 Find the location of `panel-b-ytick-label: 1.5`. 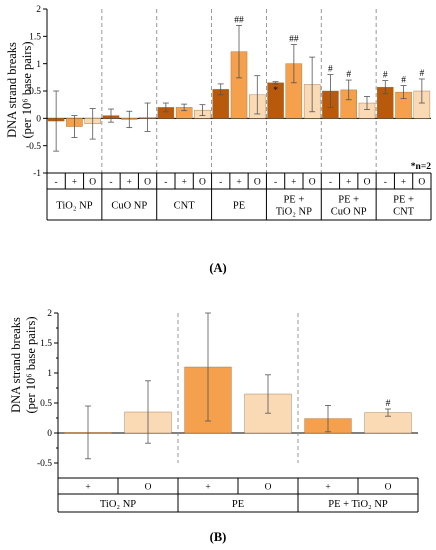

panel-b-ytick-label: 1.5 is located at coordinates (46, 344).